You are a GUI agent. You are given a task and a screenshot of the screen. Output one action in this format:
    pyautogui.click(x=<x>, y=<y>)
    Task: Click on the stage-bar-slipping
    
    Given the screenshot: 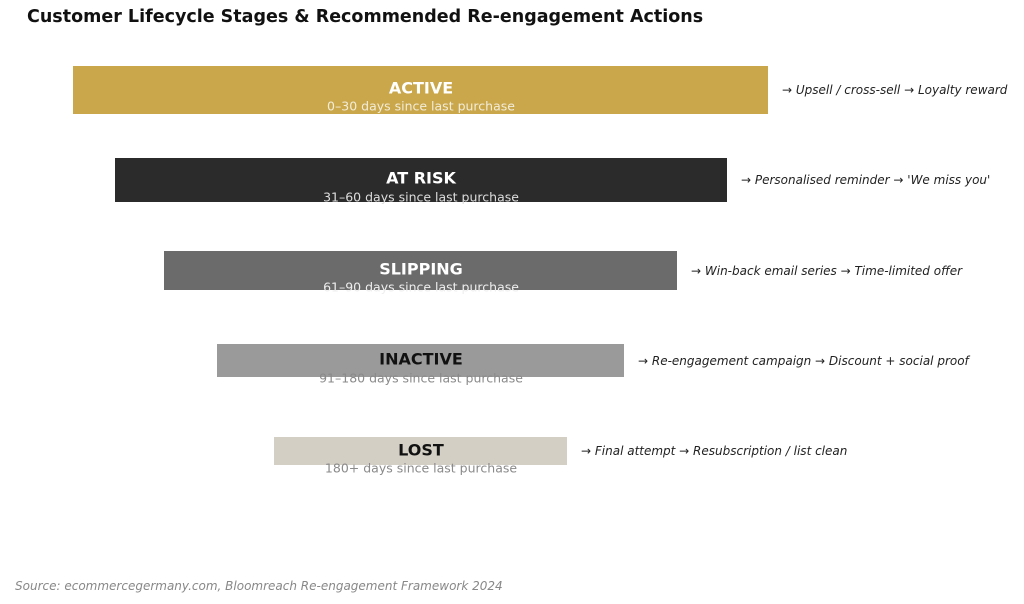 What is the action you would take?
    pyautogui.click(x=420, y=270)
    